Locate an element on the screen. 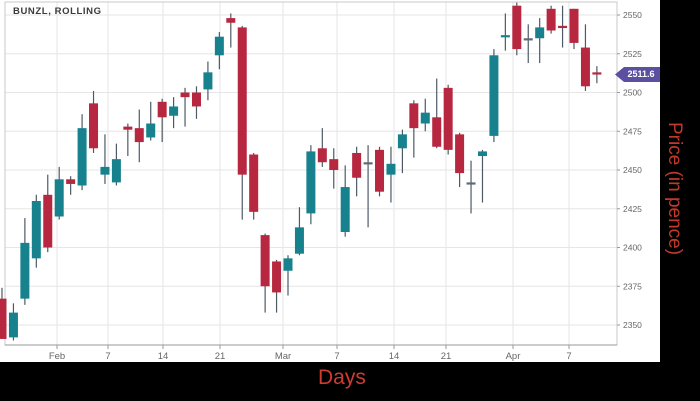  x-axis-tick-label: Apr is located at coordinates (513, 356).